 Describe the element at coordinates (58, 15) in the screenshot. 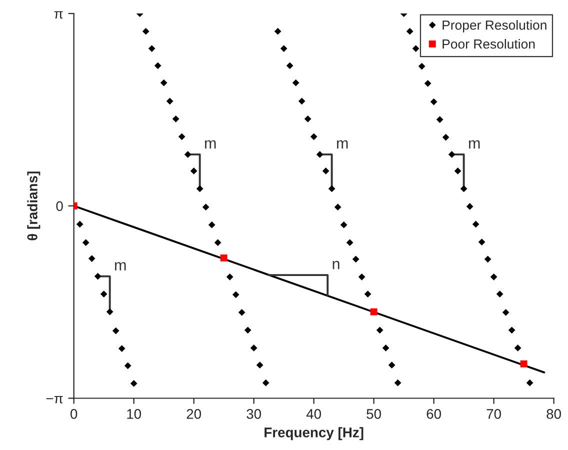

I see `y-tick-label: π` at that location.